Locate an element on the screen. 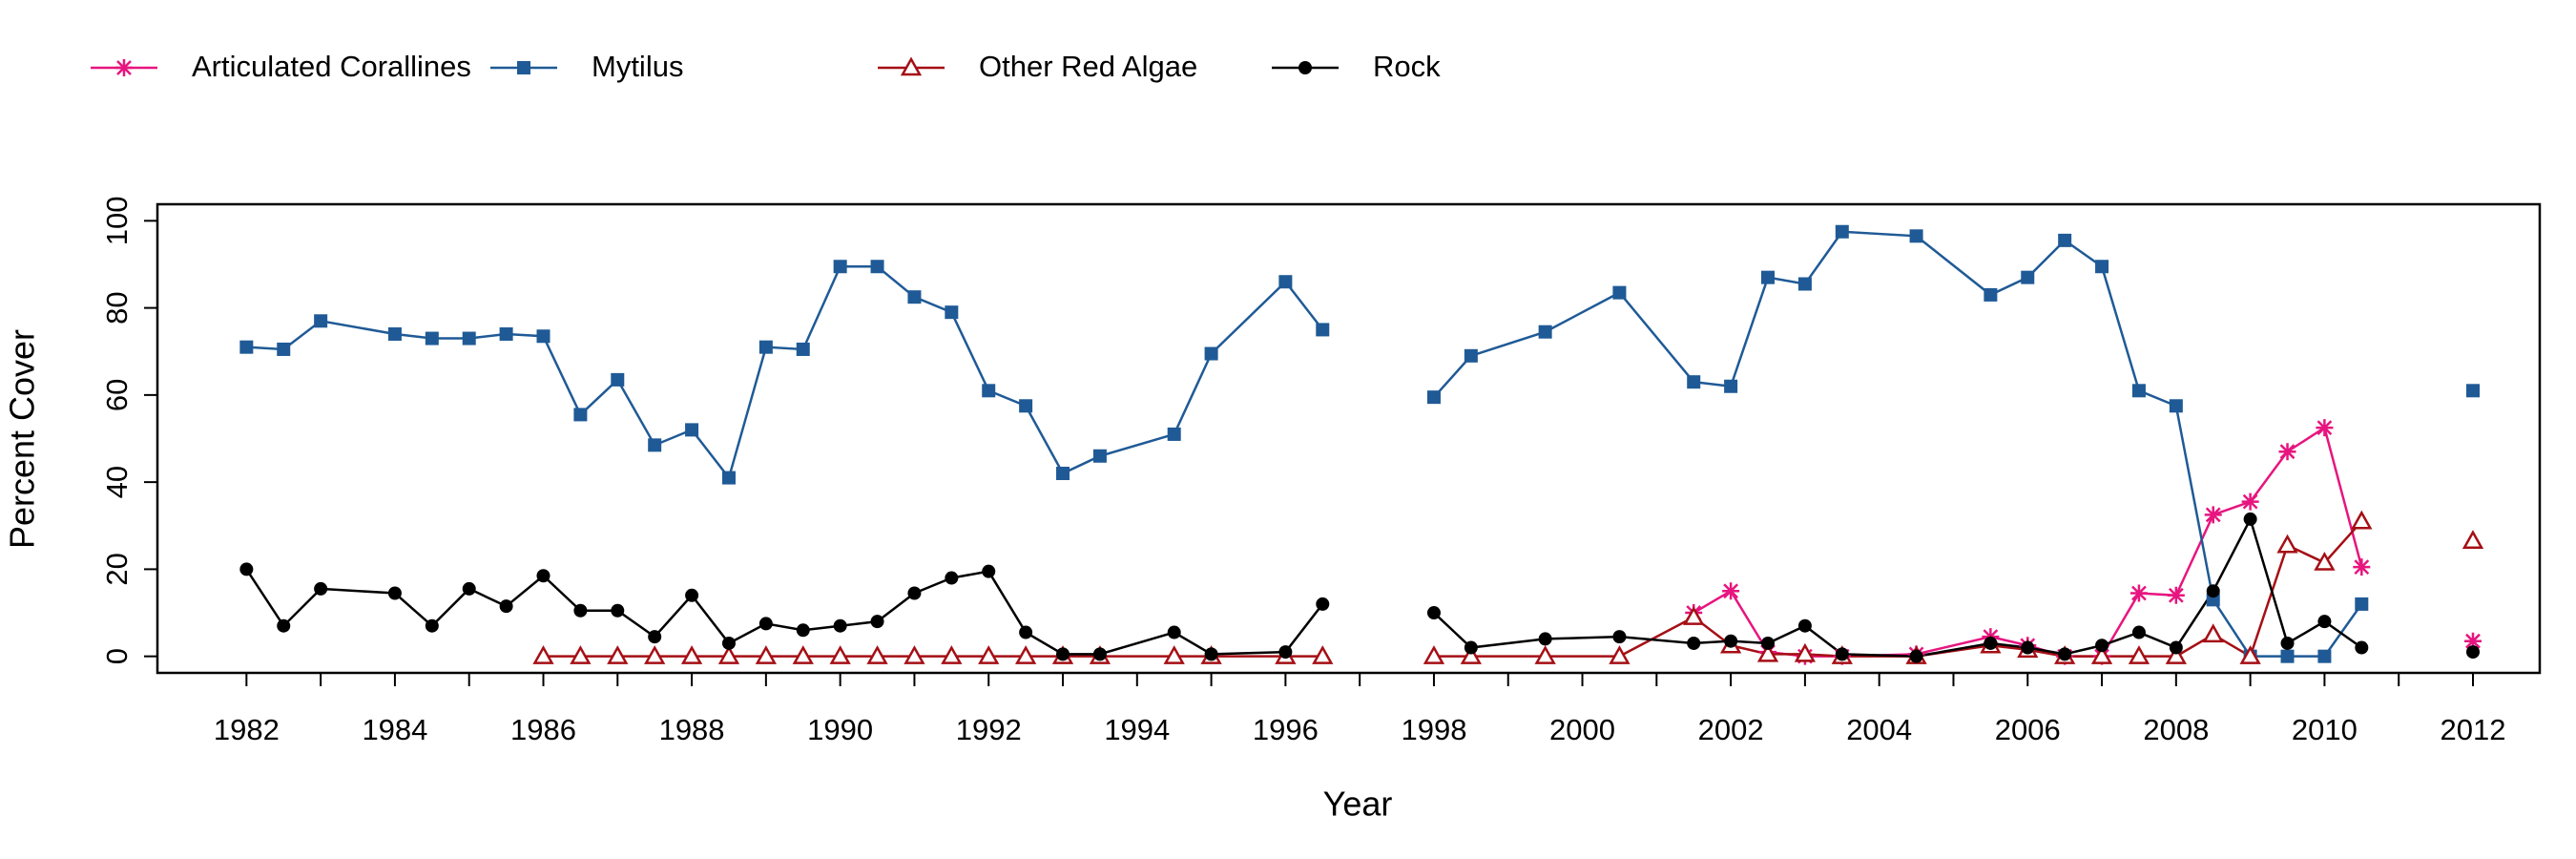 The width and height of the screenshot is (2576, 859). x-tick-label: 1994 is located at coordinates (1137, 729).